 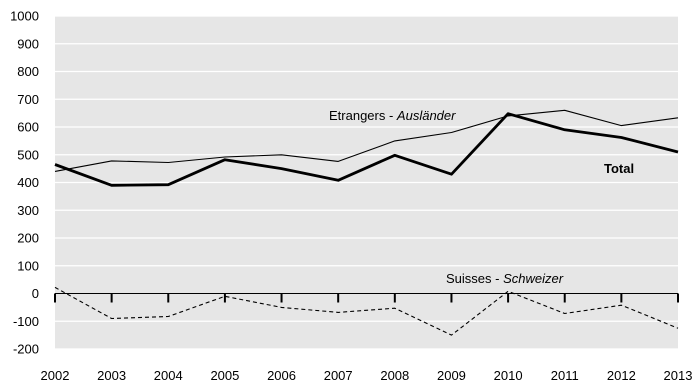 What do you see at coordinates (28, 238) in the screenshot?
I see `y-tick-label: 200` at bounding box center [28, 238].